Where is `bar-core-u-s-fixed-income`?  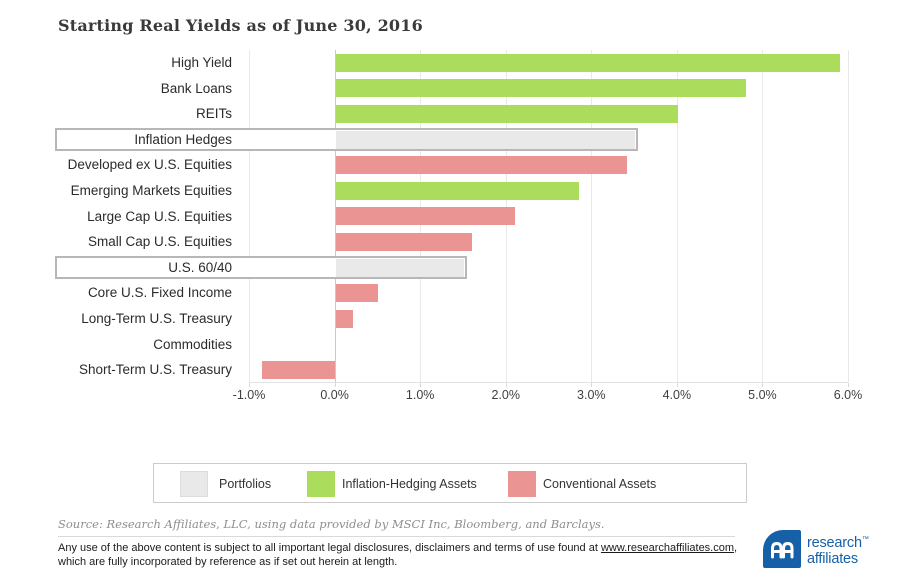
bar-core-u-s-fixed-income is located at coordinates (357, 293).